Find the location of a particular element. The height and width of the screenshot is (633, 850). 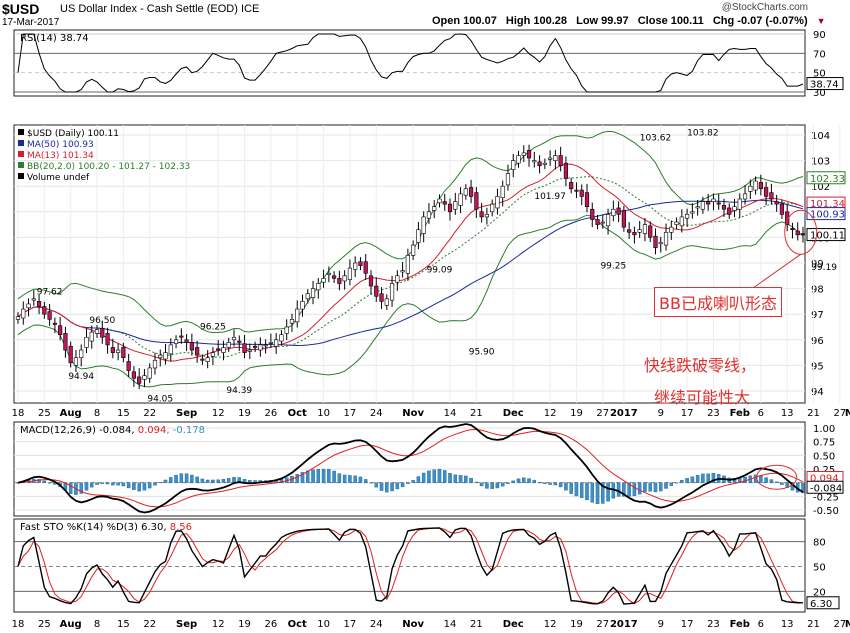

x-axis-label-bottom: 17 is located at coordinates (687, 624).